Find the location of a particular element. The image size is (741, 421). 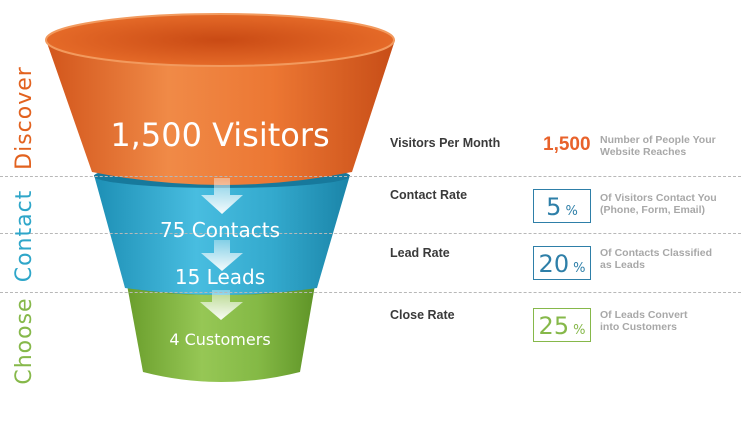

metric-label-lead: Lead Rate is located at coordinates (420, 253).